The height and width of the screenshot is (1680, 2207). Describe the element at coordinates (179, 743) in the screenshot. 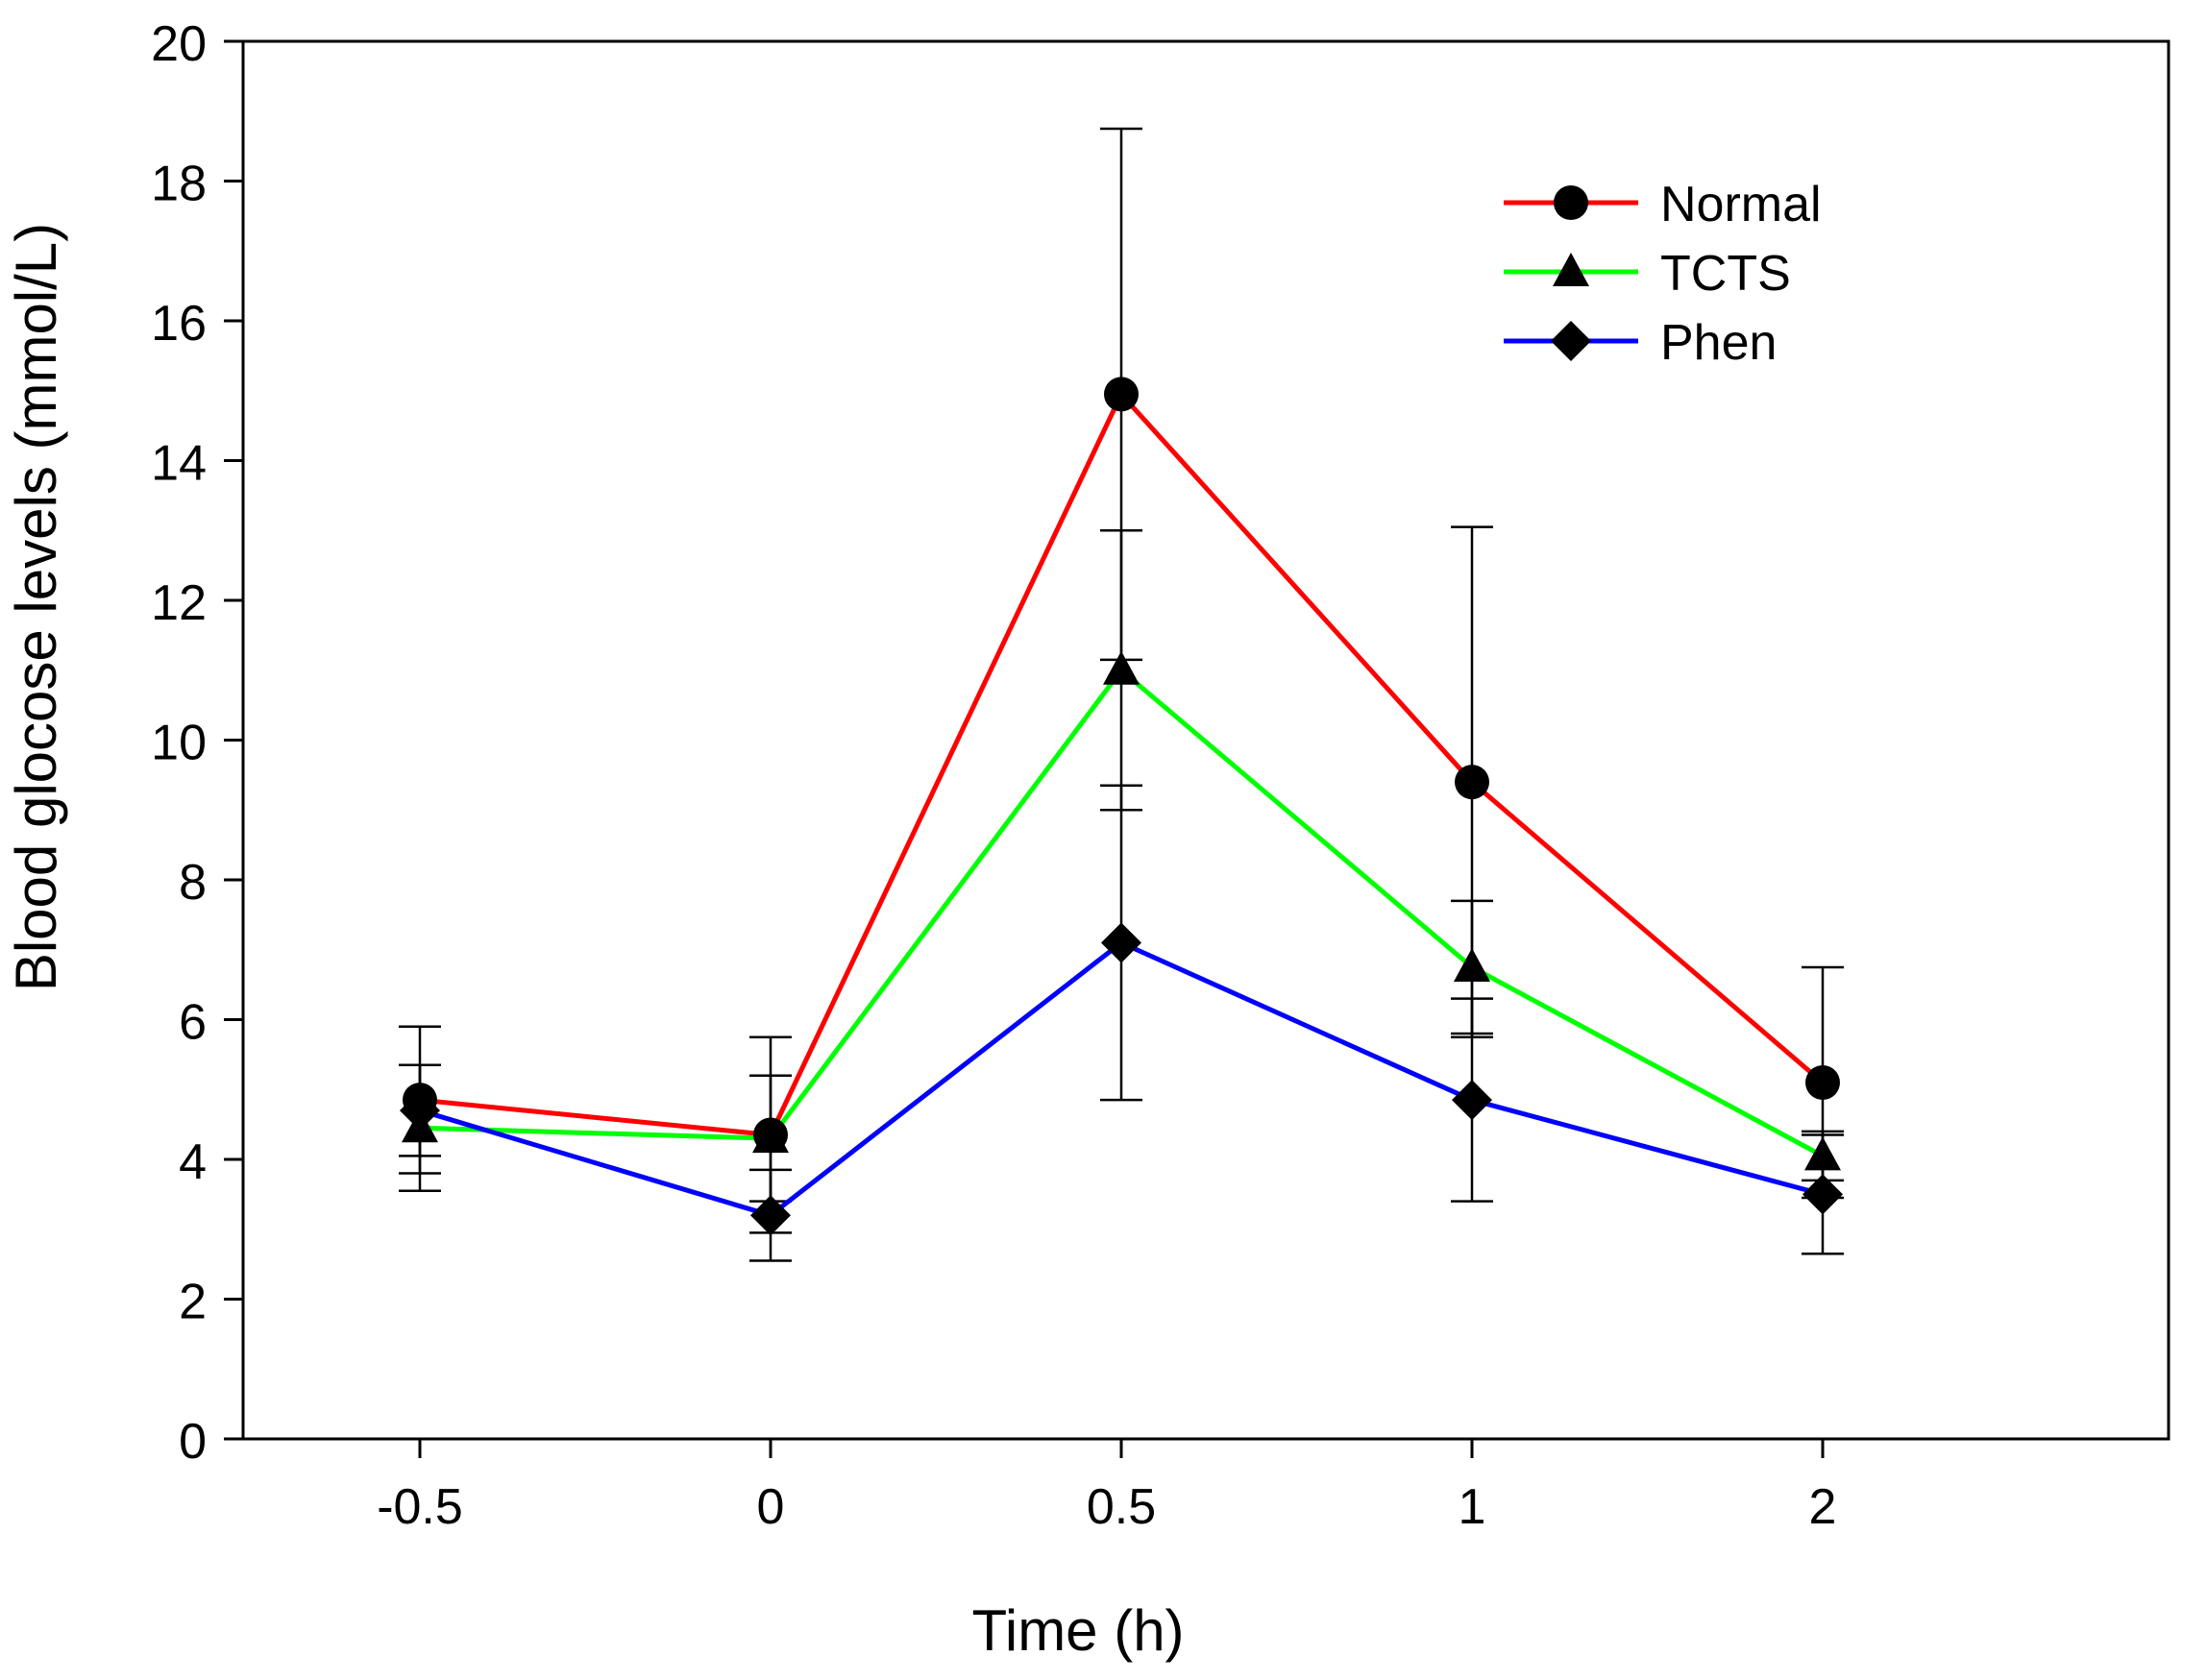

I see `y-tick-label: 10` at that location.